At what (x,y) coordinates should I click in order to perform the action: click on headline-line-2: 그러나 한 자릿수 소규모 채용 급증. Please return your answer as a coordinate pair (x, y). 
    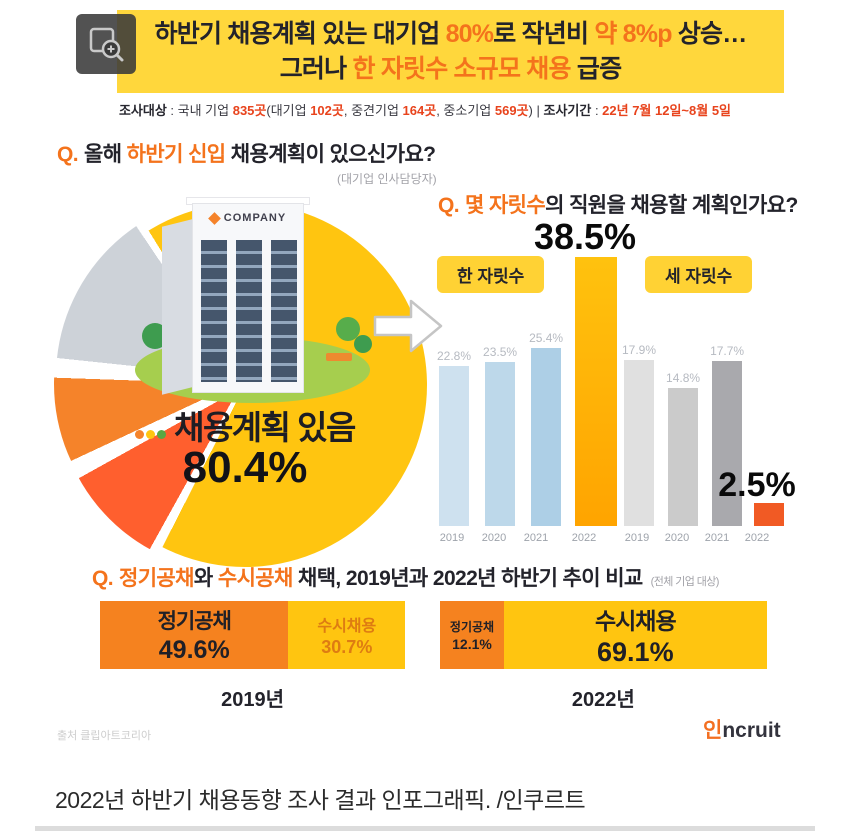
    Looking at the image, I should click on (451, 69).